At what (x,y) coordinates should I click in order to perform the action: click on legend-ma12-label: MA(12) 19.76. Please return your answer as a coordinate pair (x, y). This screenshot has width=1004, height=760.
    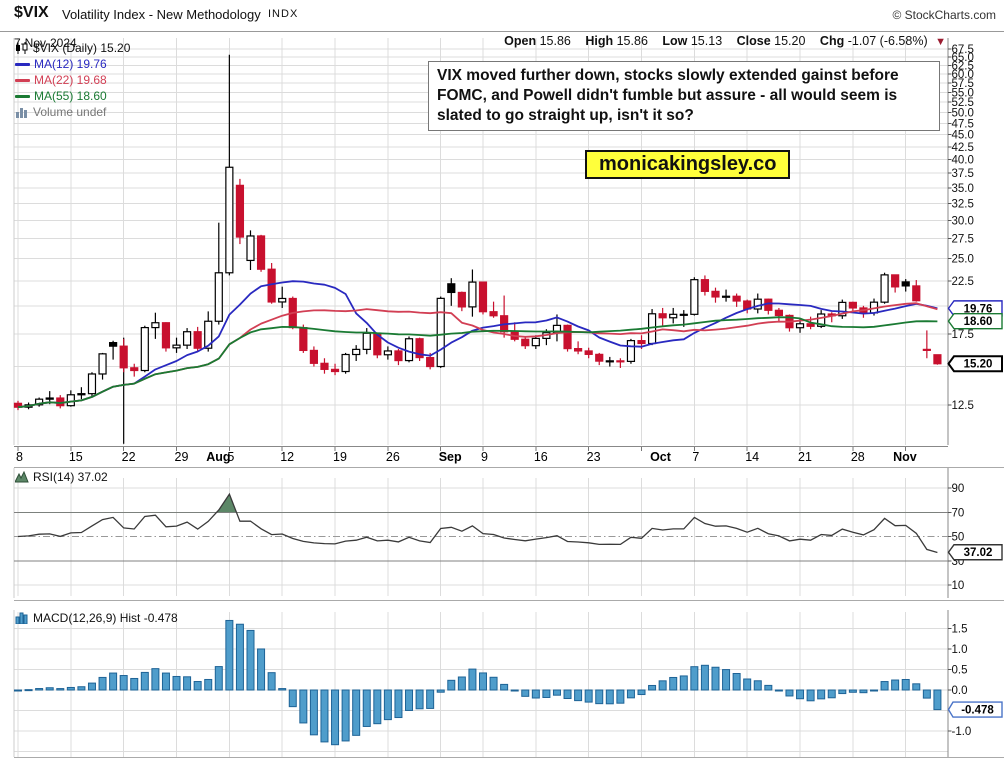
    Looking at the image, I should click on (70, 64).